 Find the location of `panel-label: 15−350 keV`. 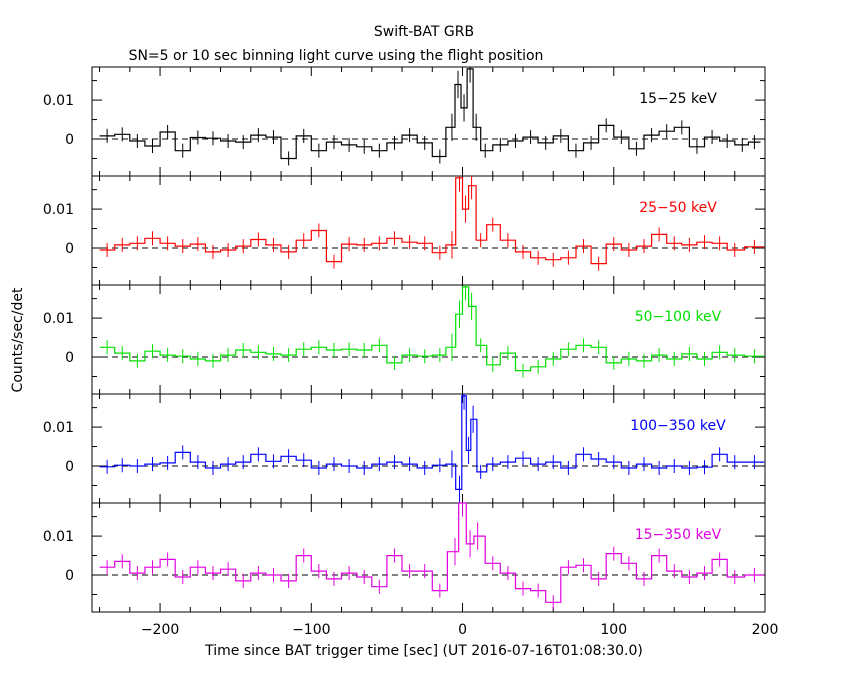

panel-label: 15−350 keV is located at coordinates (678, 535).